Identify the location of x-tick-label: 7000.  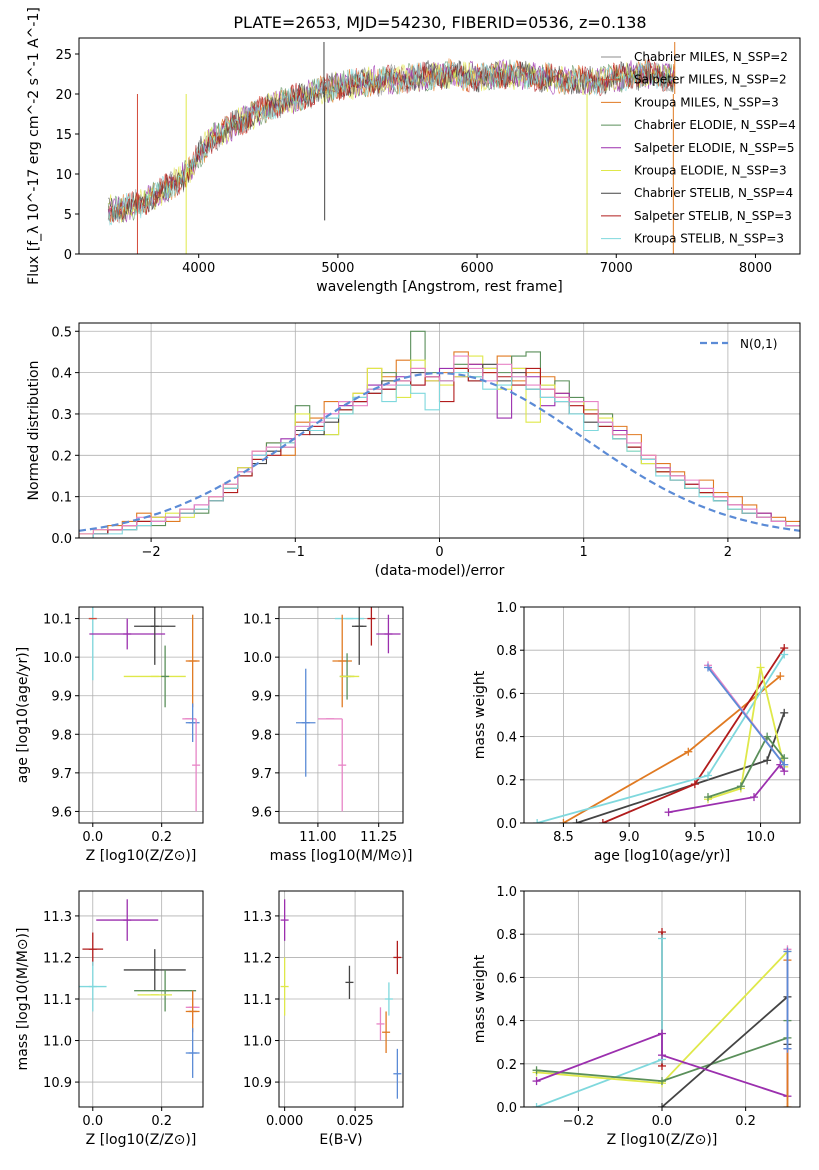
(616, 268).